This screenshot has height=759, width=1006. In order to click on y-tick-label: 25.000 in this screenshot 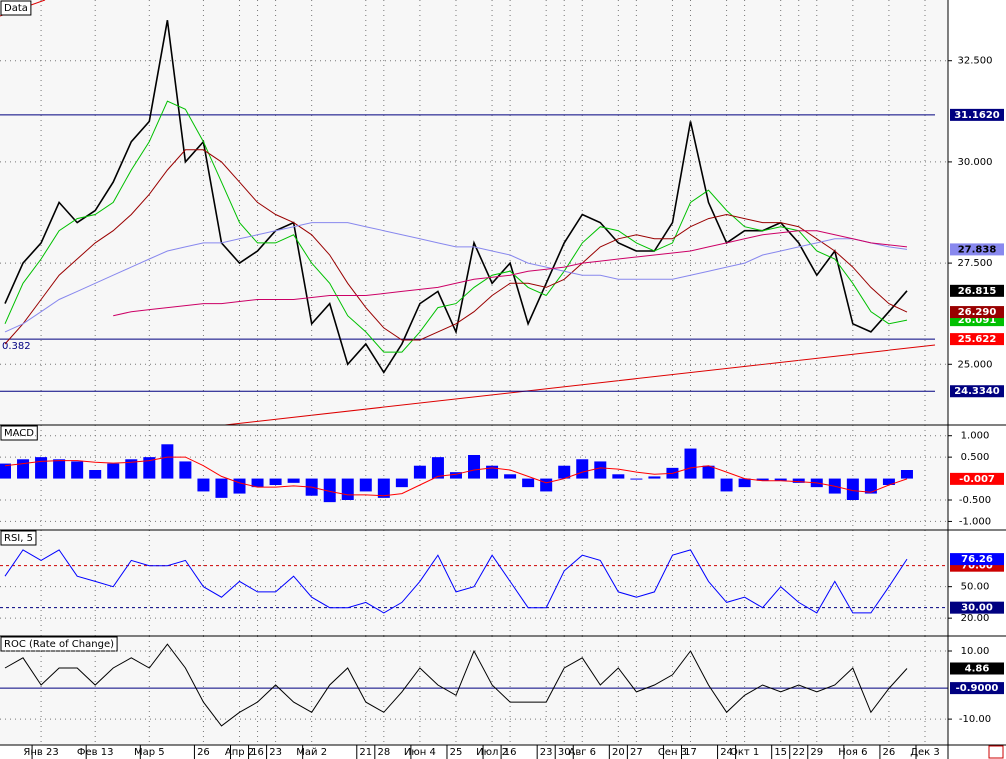, I will do `click(975, 364)`.